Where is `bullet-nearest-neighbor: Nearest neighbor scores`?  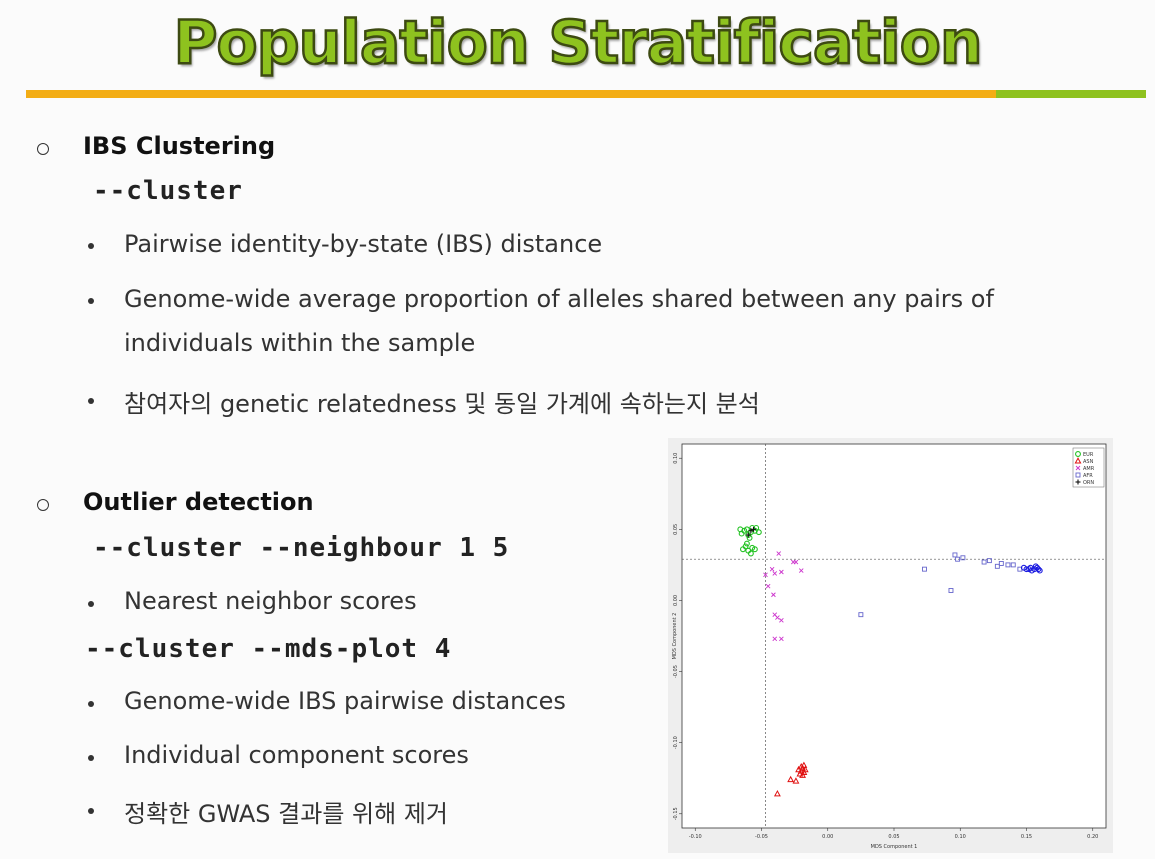 bullet-nearest-neighbor: Nearest neighbor scores is located at coordinates (270, 601).